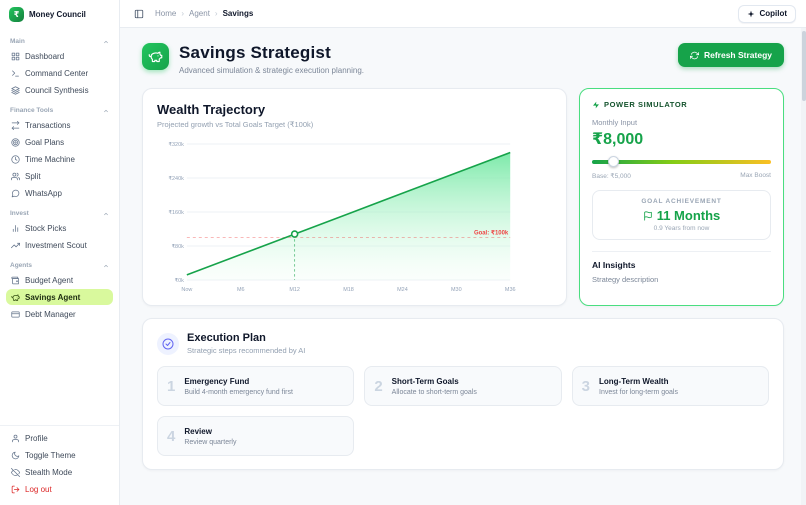 This screenshot has height=505, width=806. Describe the element at coordinates (15, 314) in the screenshot. I see `credit-card-icon` at that location.